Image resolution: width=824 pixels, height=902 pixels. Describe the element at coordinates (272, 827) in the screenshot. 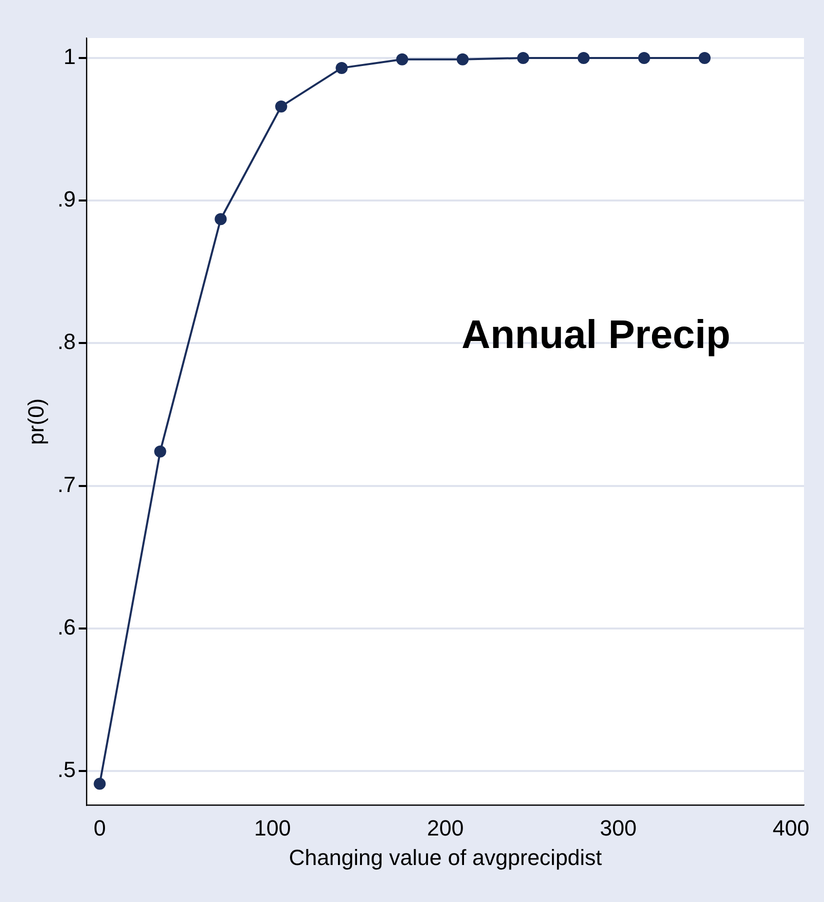

I see `x-tick-label: 100` at that location.